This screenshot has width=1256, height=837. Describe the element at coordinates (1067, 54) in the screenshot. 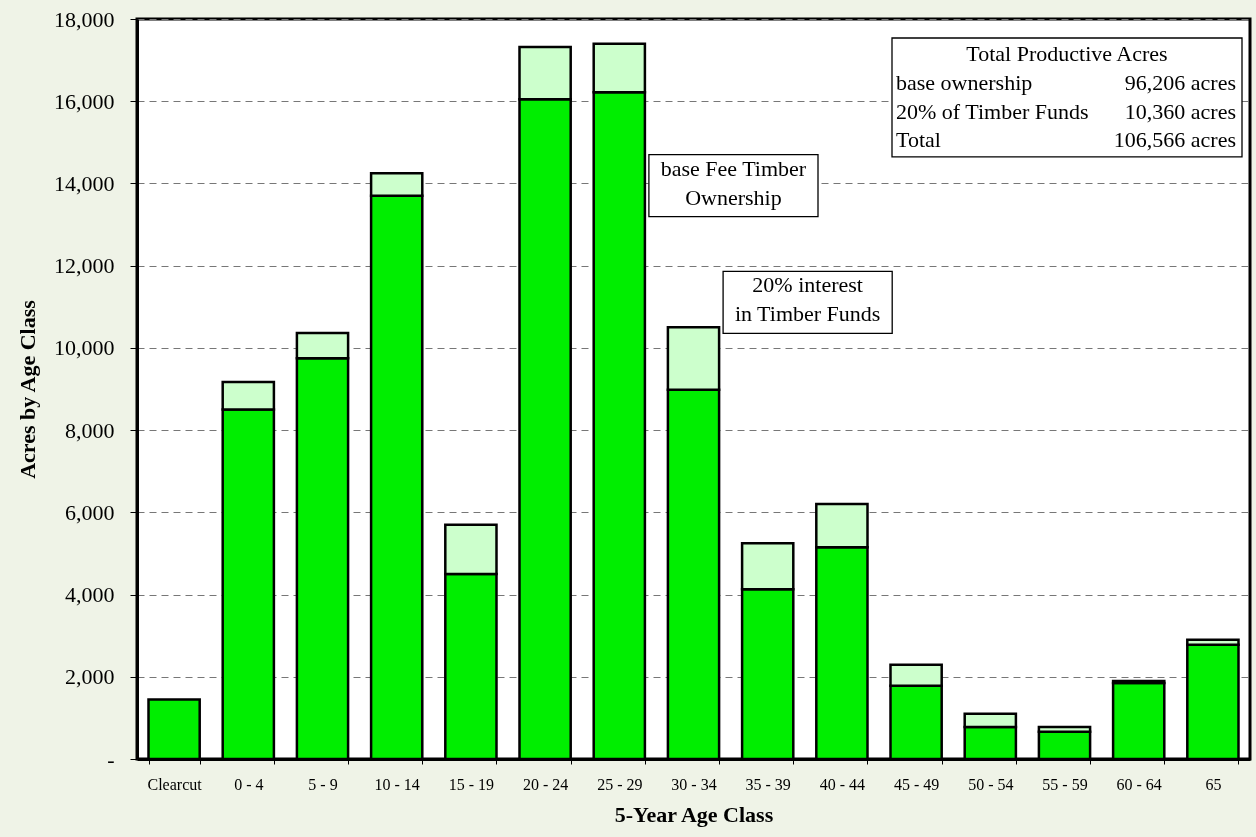

I see `annotation: Total Productive Acres` at that location.